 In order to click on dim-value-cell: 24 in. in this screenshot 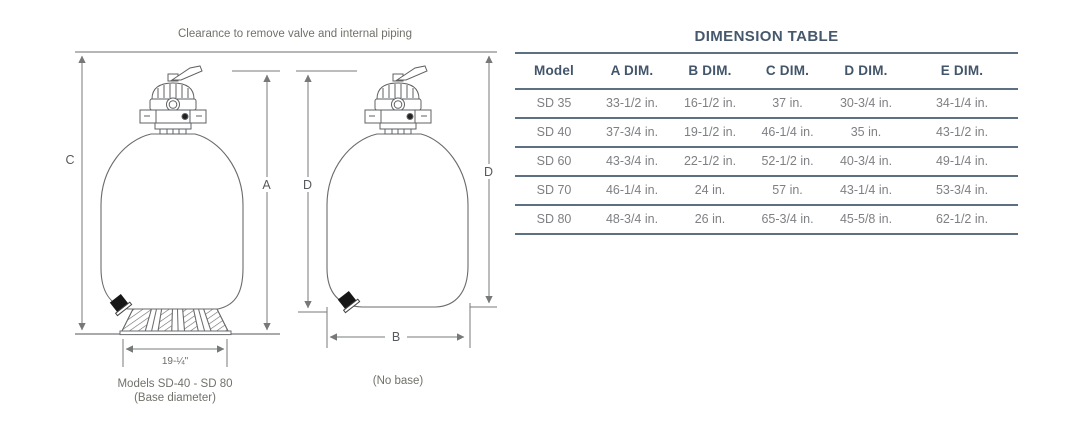, I will do `click(710, 191)`.